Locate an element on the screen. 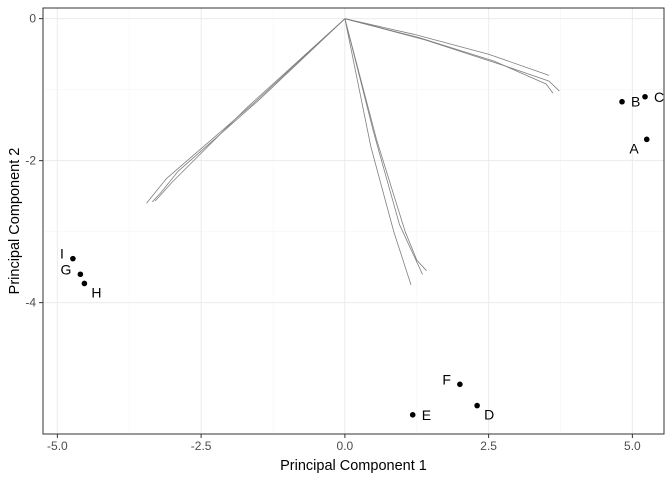 The height and width of the screenshot is (480, 672). point-label-F: F is located at coordinates (446, 379).